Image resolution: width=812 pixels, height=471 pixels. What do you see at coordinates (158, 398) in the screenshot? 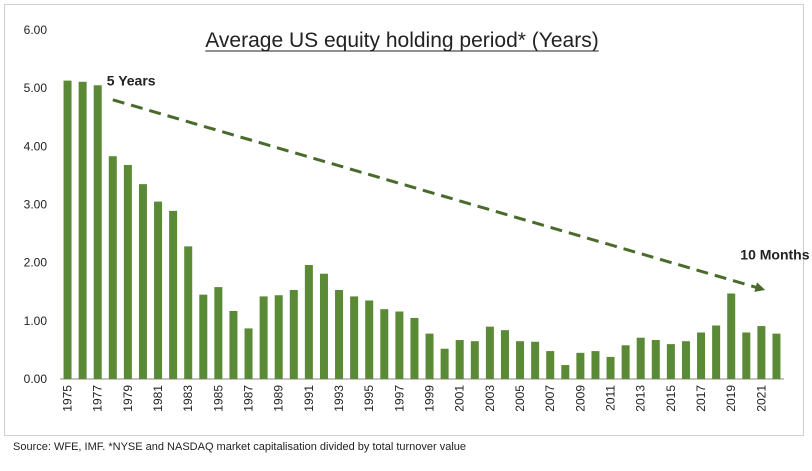
I see `x-tick-label: 1981` at bounding box center [158, 398].